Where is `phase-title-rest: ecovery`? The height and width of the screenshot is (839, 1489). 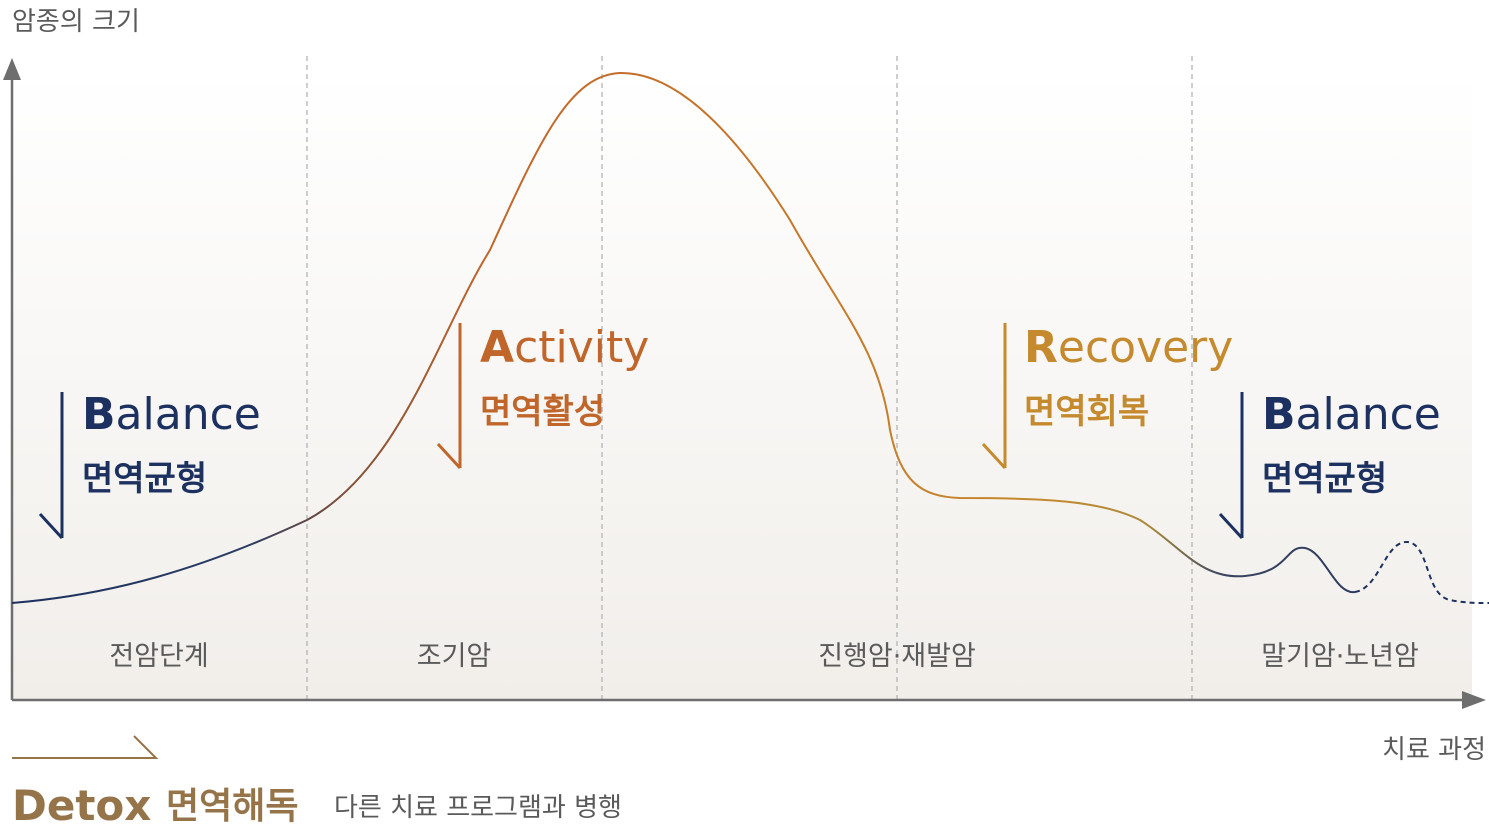 phase-title-rest: ecovery is located at coordinates (1145, 347).